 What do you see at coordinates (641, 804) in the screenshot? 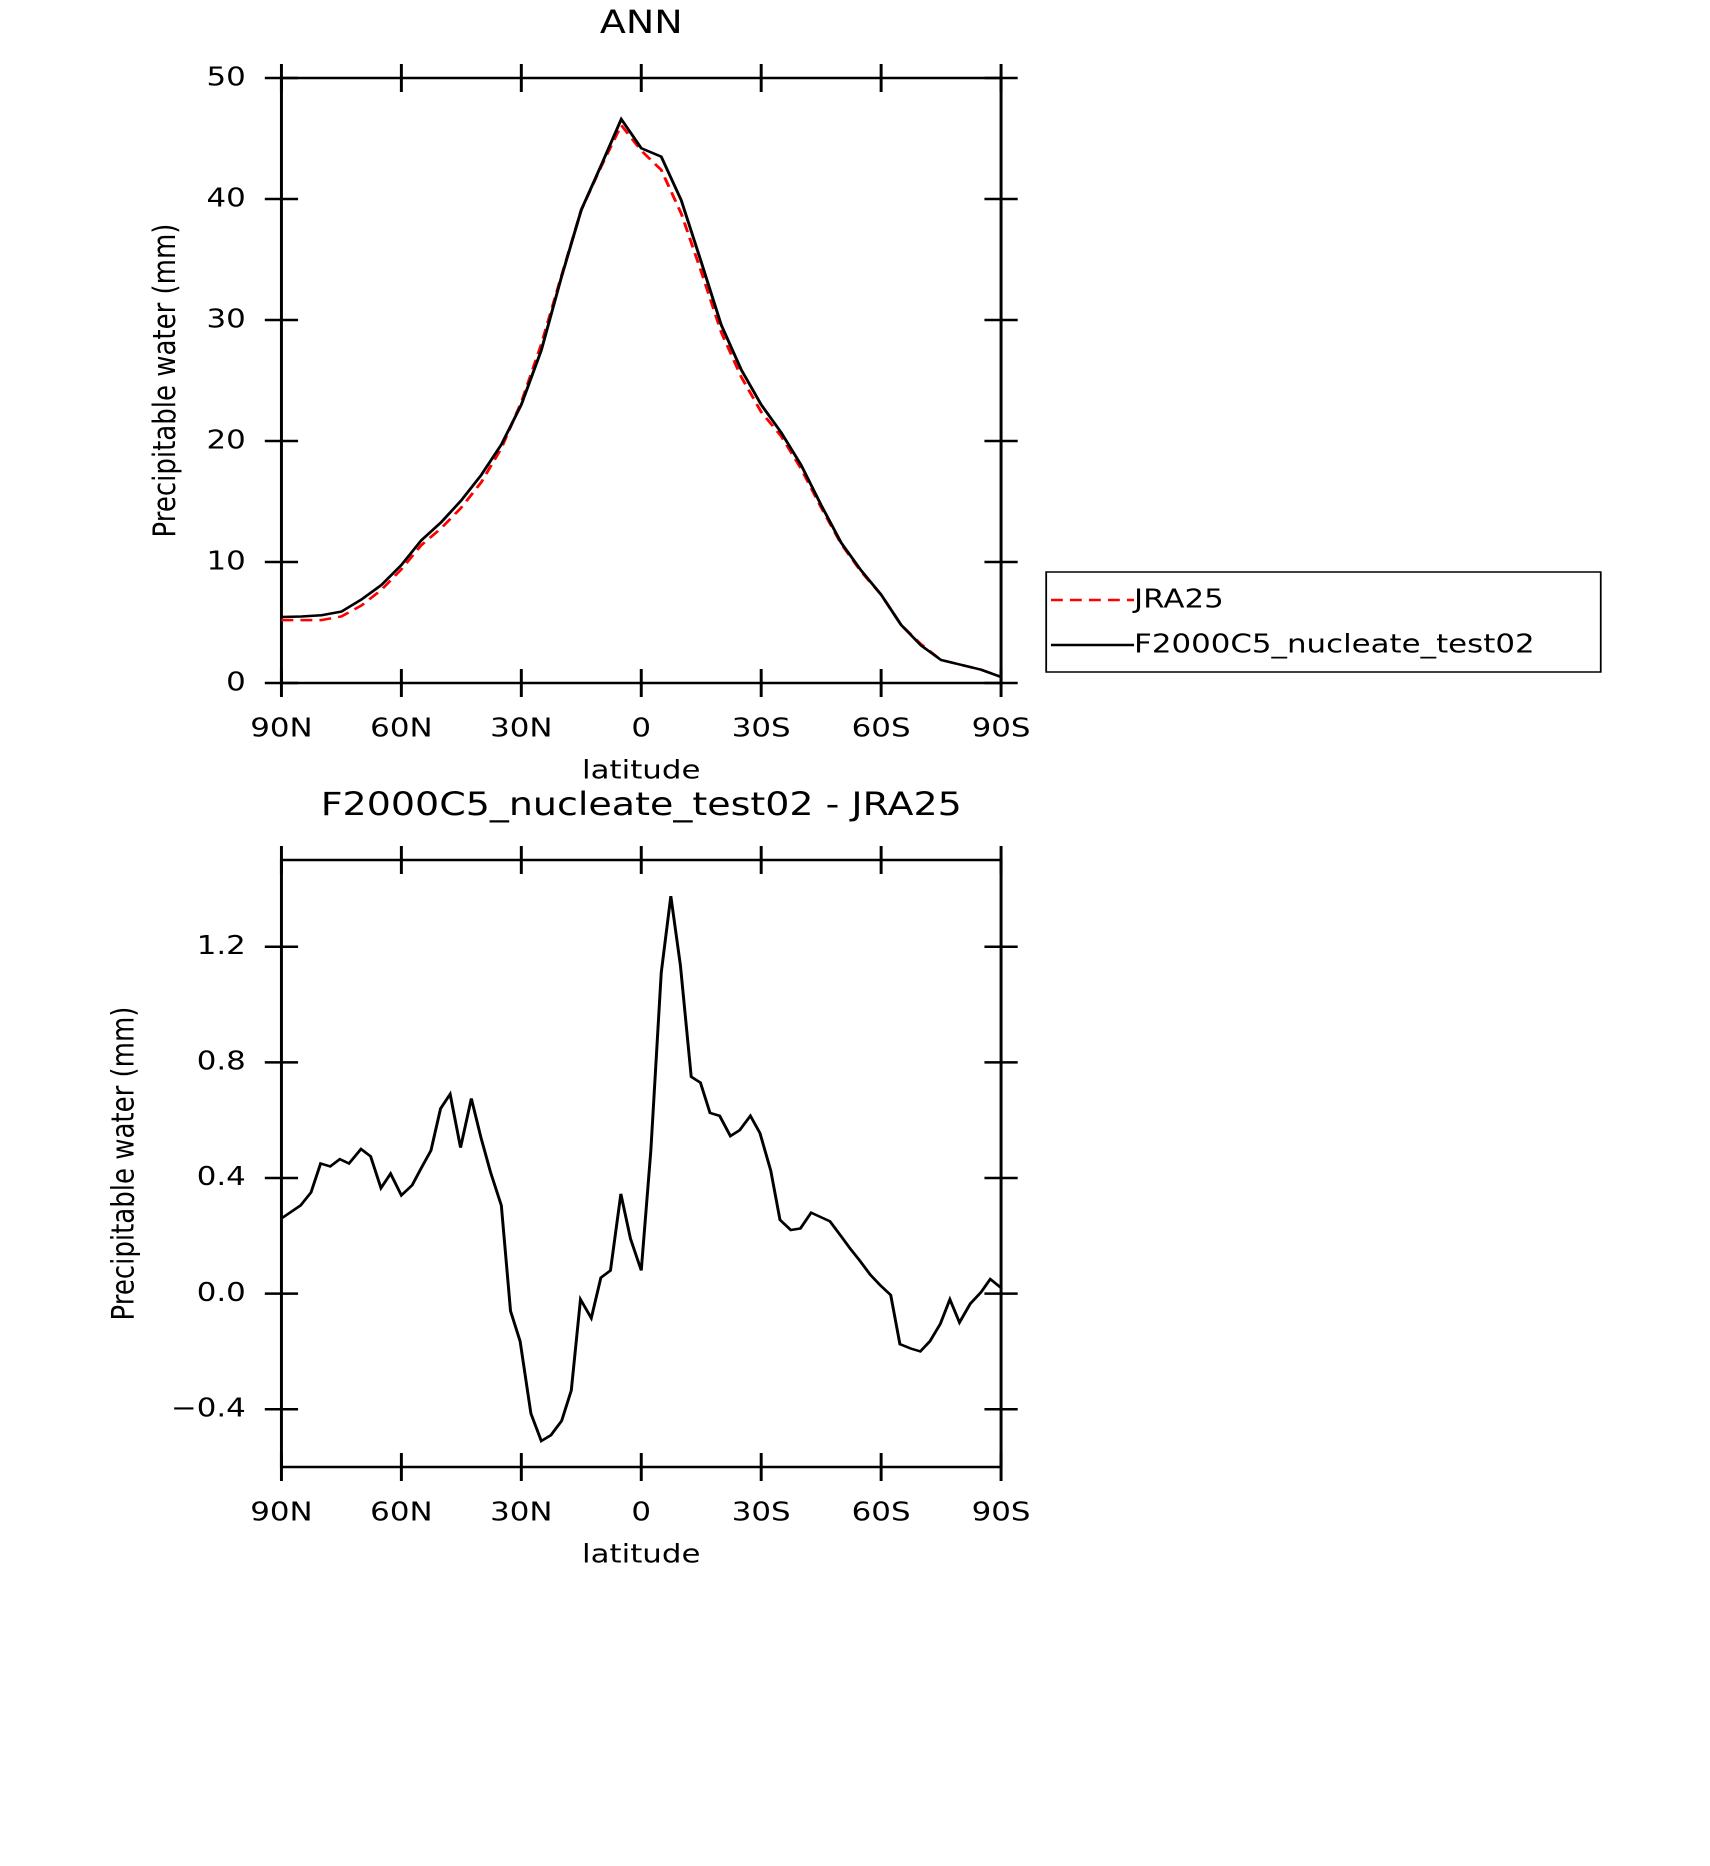
I see `chart-title: F2000C5_nucleate_test02 - JRA25` at bounding box center [641, 804].